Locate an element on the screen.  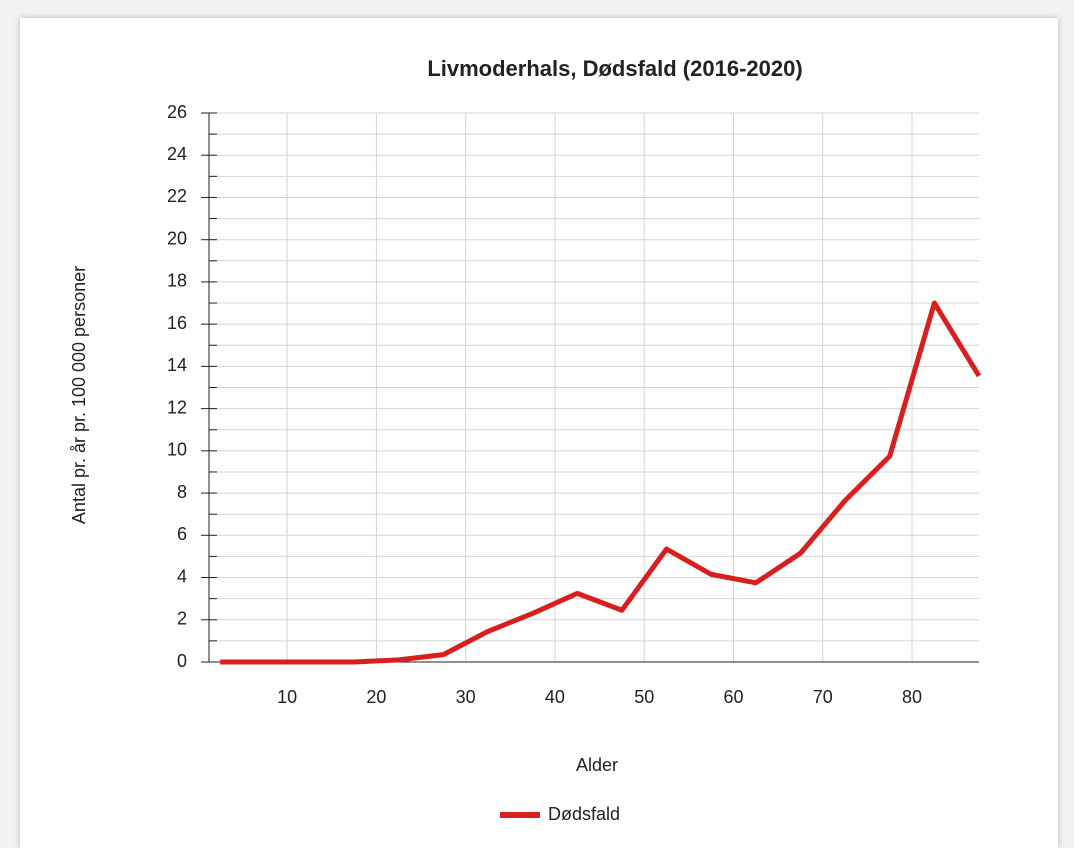
y-tick-label: 22 is located at coordinates (177, 196).